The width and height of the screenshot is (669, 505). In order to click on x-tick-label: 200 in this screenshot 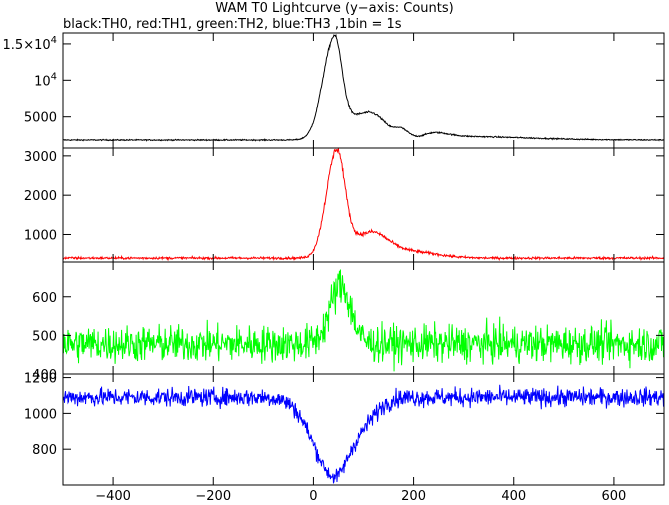, I will do `click(413, 496)`.